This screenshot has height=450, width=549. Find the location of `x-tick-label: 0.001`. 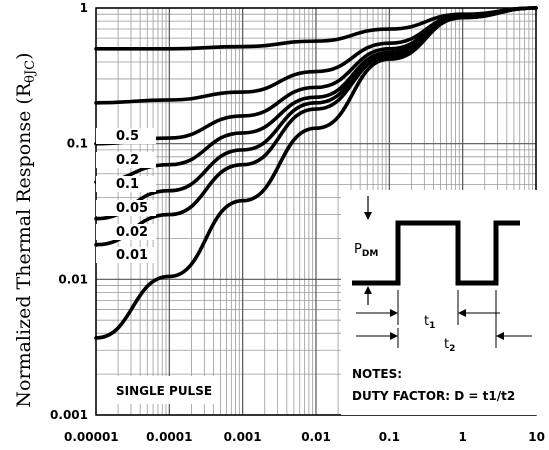

x-tick-label: 0.001 is located at coordinates (243, 437).